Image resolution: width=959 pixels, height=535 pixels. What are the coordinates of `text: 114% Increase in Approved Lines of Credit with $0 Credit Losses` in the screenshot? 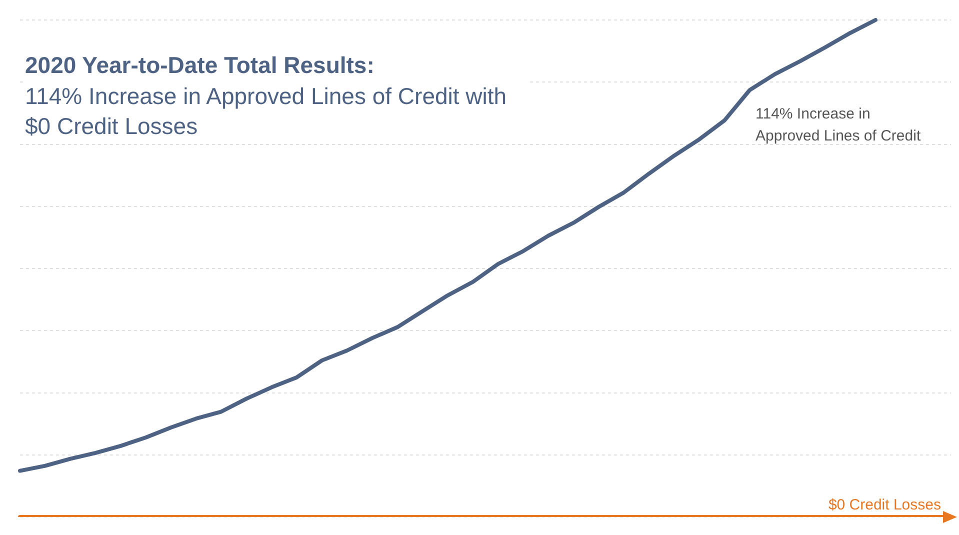 It's located at (266, 111).